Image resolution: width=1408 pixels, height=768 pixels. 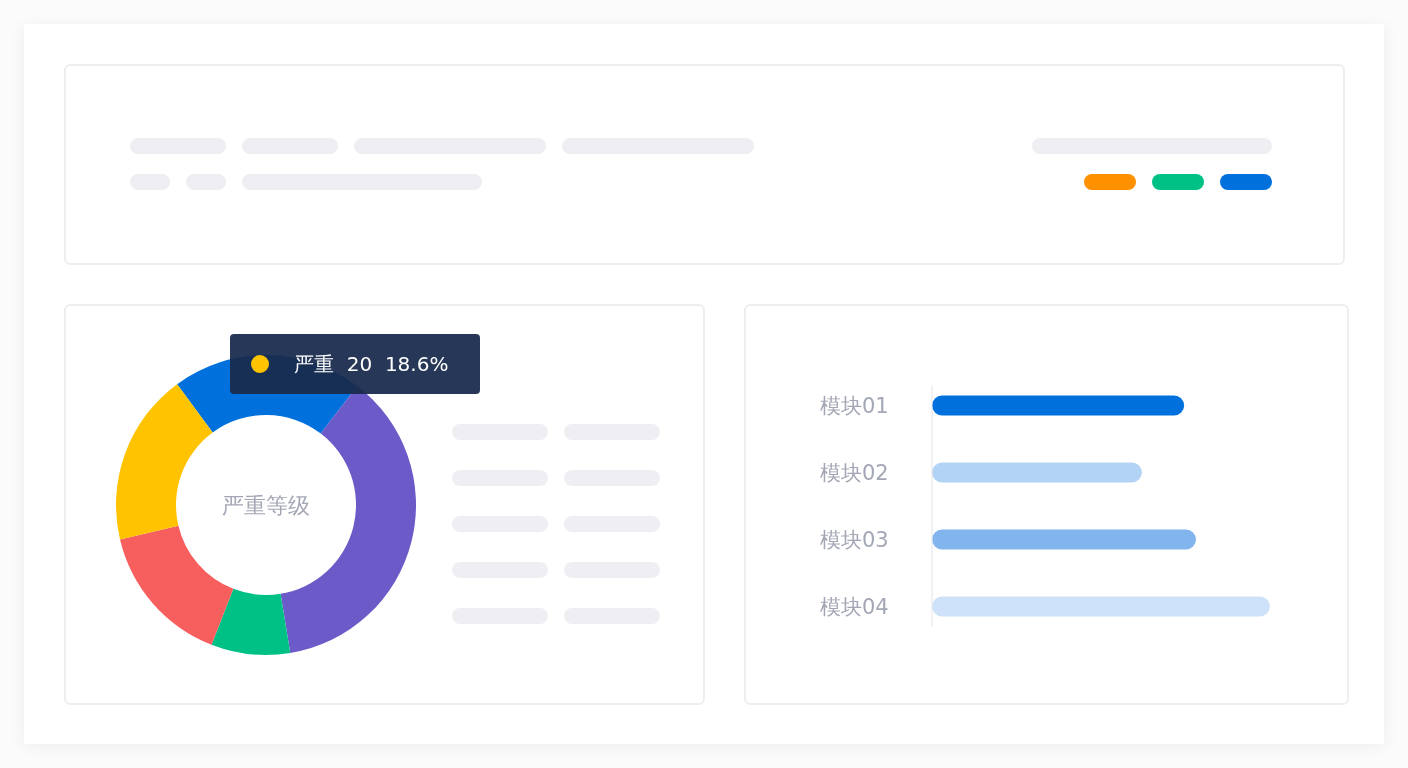 What do you see at coordinates (854, 472) in the screenshot?
I see `y-tick-label: 模块02` at bounding box center [854, 472].